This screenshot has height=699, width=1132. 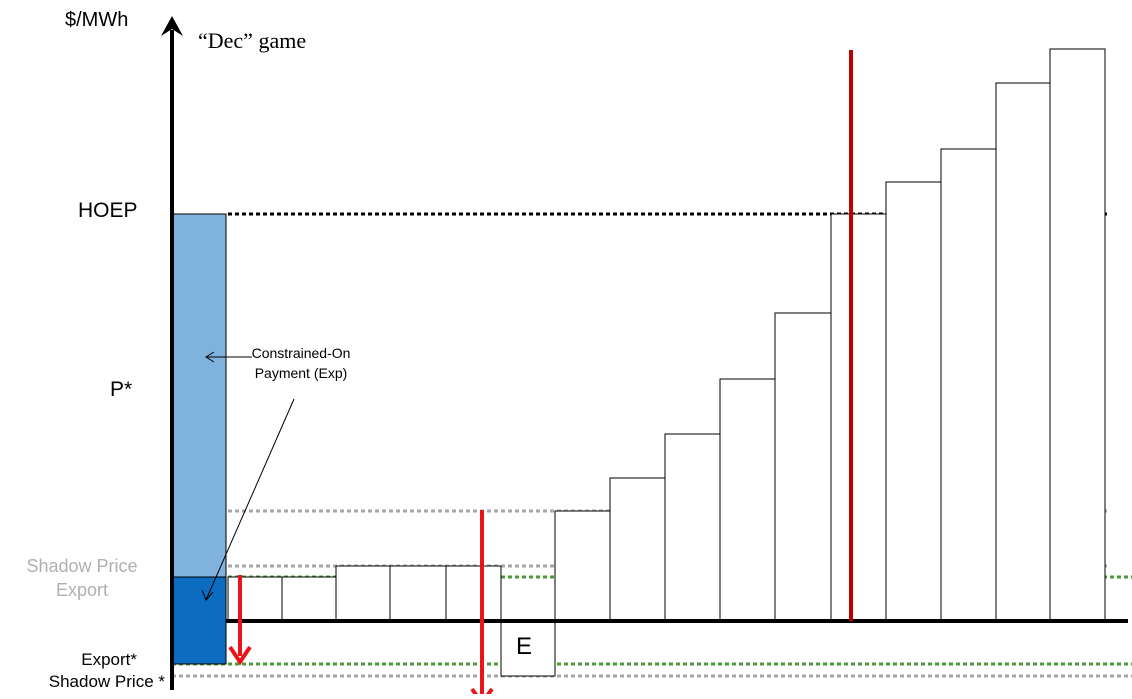 What do you see at coordinates (108, 210) in the screenshot?
I see `hoep-label: HOEP` at bounding box center [108, 210].